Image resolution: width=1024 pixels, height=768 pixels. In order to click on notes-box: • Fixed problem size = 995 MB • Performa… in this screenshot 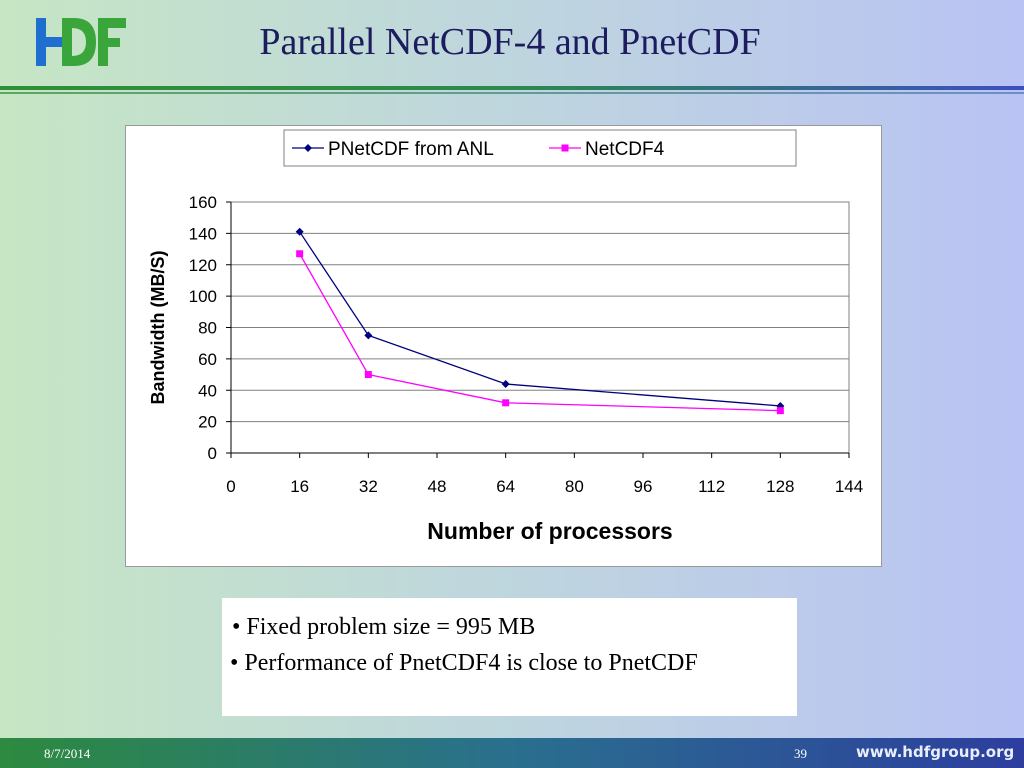, I will do `click(509, 657)`.